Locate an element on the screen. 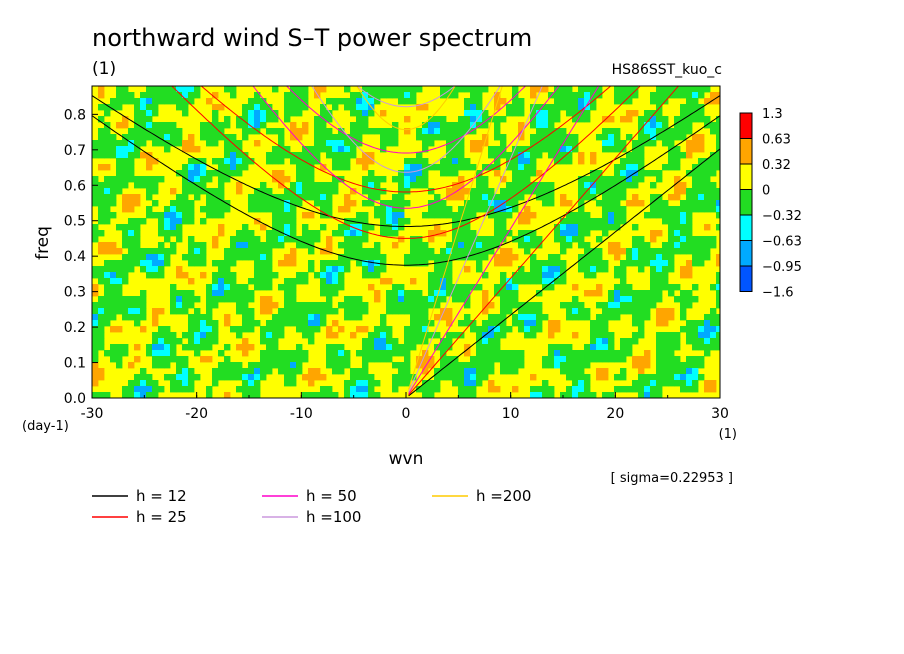 Image resolution: width=904 pixels, height=654 pixels. legend-label: h =200 is located at coordinates (503, 496).